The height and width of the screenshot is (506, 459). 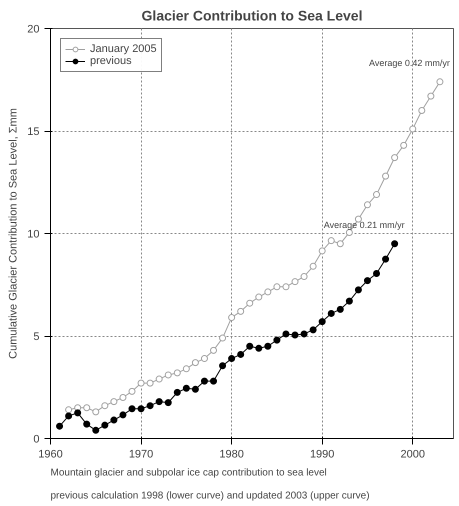 What do you see at coordinates (210, 485) in the screenshot?
I see `text: Mountain glacier and subpolar ice cap contribution to sea level previous calculation 1998 (lower curve) and updated 2003 (upper curve)` at bounding box center [210, 485].